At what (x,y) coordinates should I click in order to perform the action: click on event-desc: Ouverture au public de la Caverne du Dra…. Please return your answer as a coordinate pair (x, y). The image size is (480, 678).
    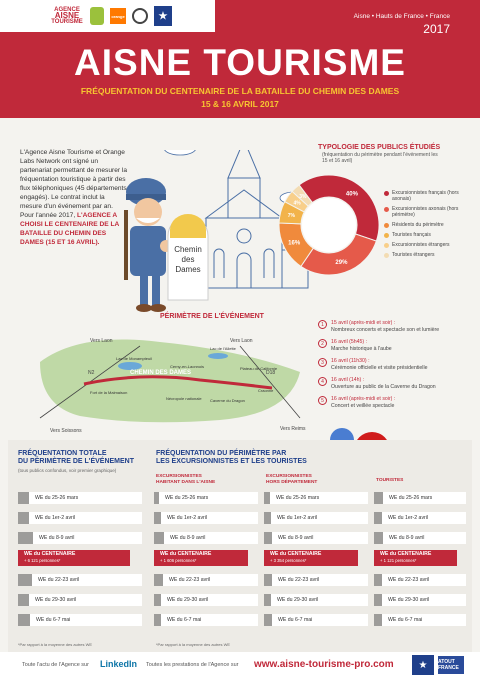
    Looking at the image, I should click on (383, 386).